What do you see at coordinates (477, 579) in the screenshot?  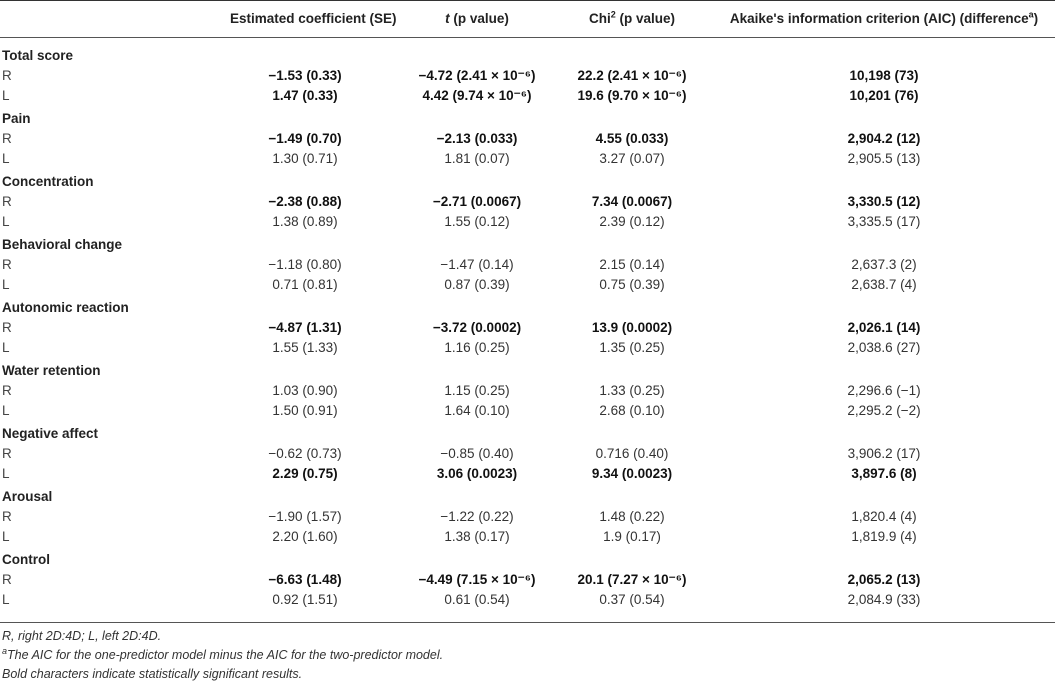 I see `t-value-cell: −4.49 (7.15 × 10⁻⁶)` at bounding box center [477, 579].